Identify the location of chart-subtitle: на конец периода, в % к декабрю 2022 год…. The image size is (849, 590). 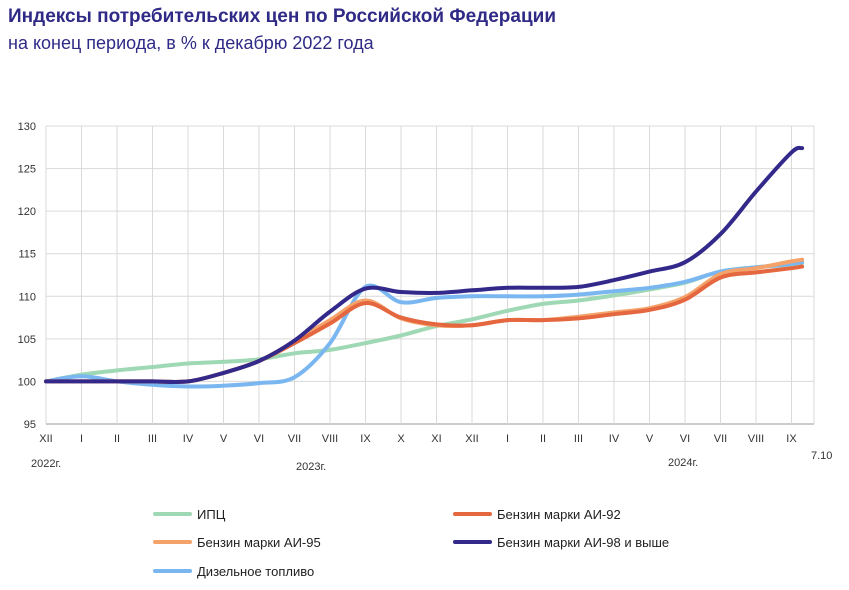
(191, 43).